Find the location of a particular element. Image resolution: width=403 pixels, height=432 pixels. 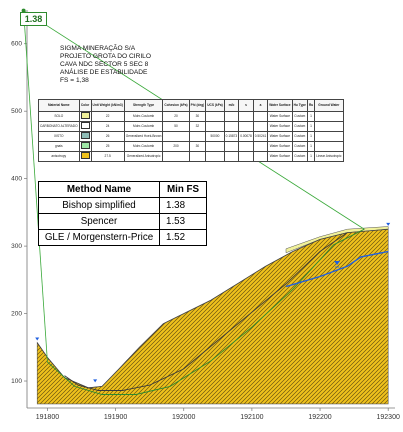

materials-cell: 20 is located at coordinates (176, 116).